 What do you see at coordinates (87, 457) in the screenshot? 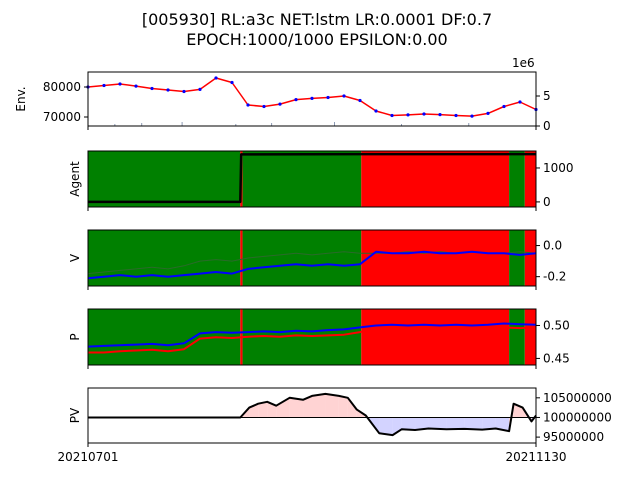
I see `pv-xtick-label-0: 20210701` at bounding box center [87, 457].